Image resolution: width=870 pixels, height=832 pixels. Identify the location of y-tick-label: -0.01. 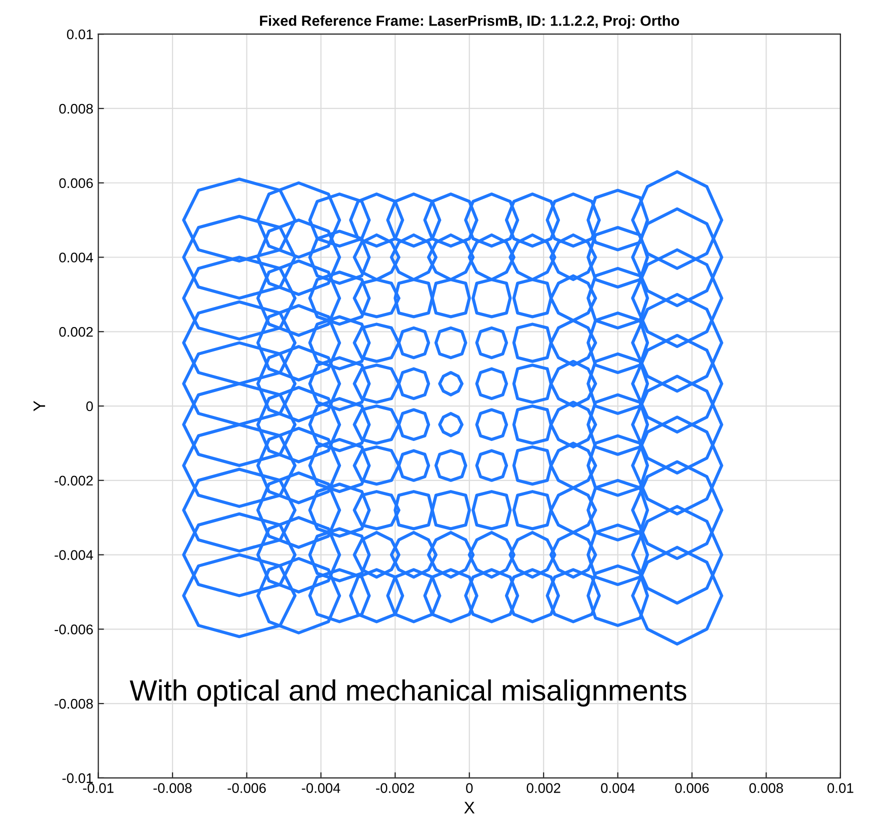
(77, 778).